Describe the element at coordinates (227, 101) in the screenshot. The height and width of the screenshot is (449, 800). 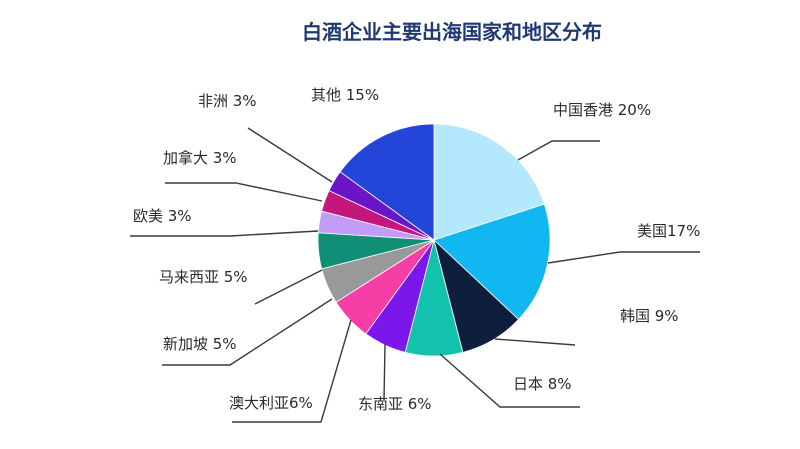
I see `slice-label-11: 非洲 3%` at that location.